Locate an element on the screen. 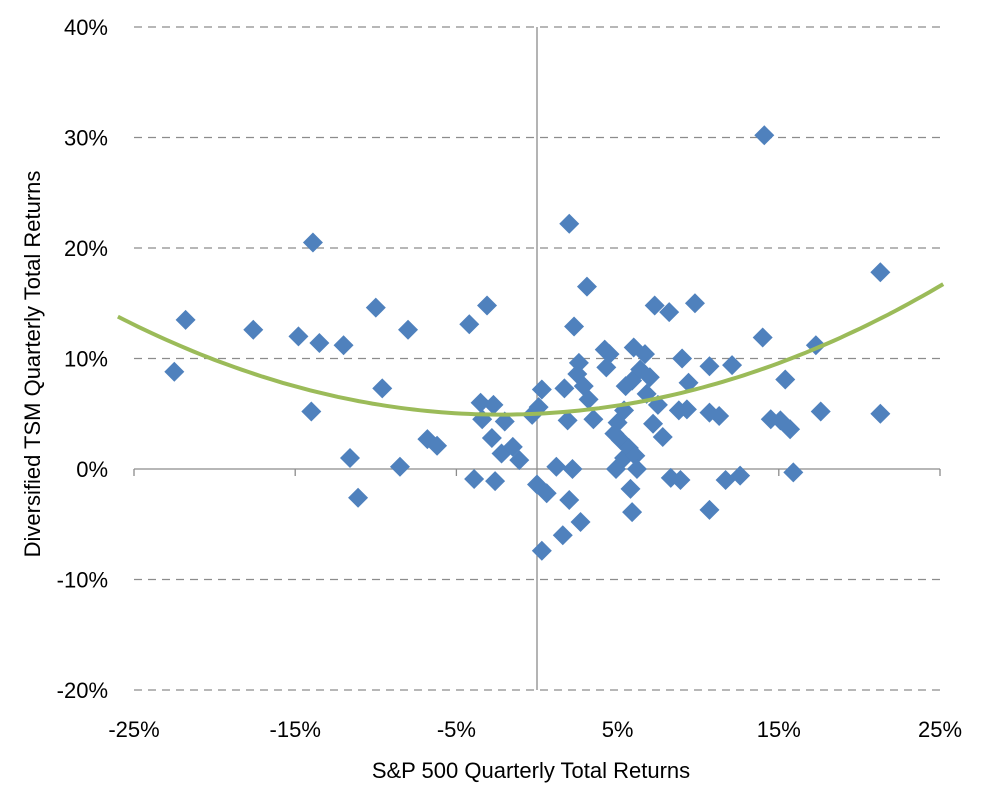  y-tick-label: -10% is located at coordinates (82, 580).